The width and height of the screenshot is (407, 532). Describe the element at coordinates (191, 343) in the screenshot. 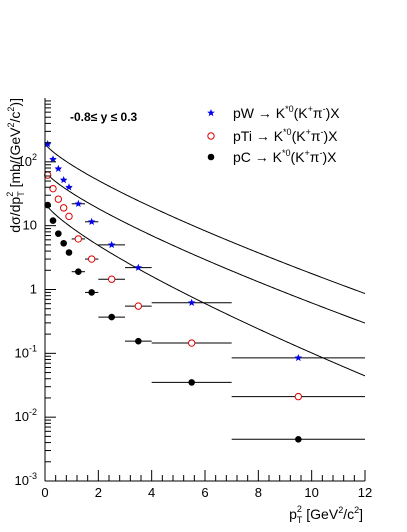

I see `data-point-s1-p9` at that location.